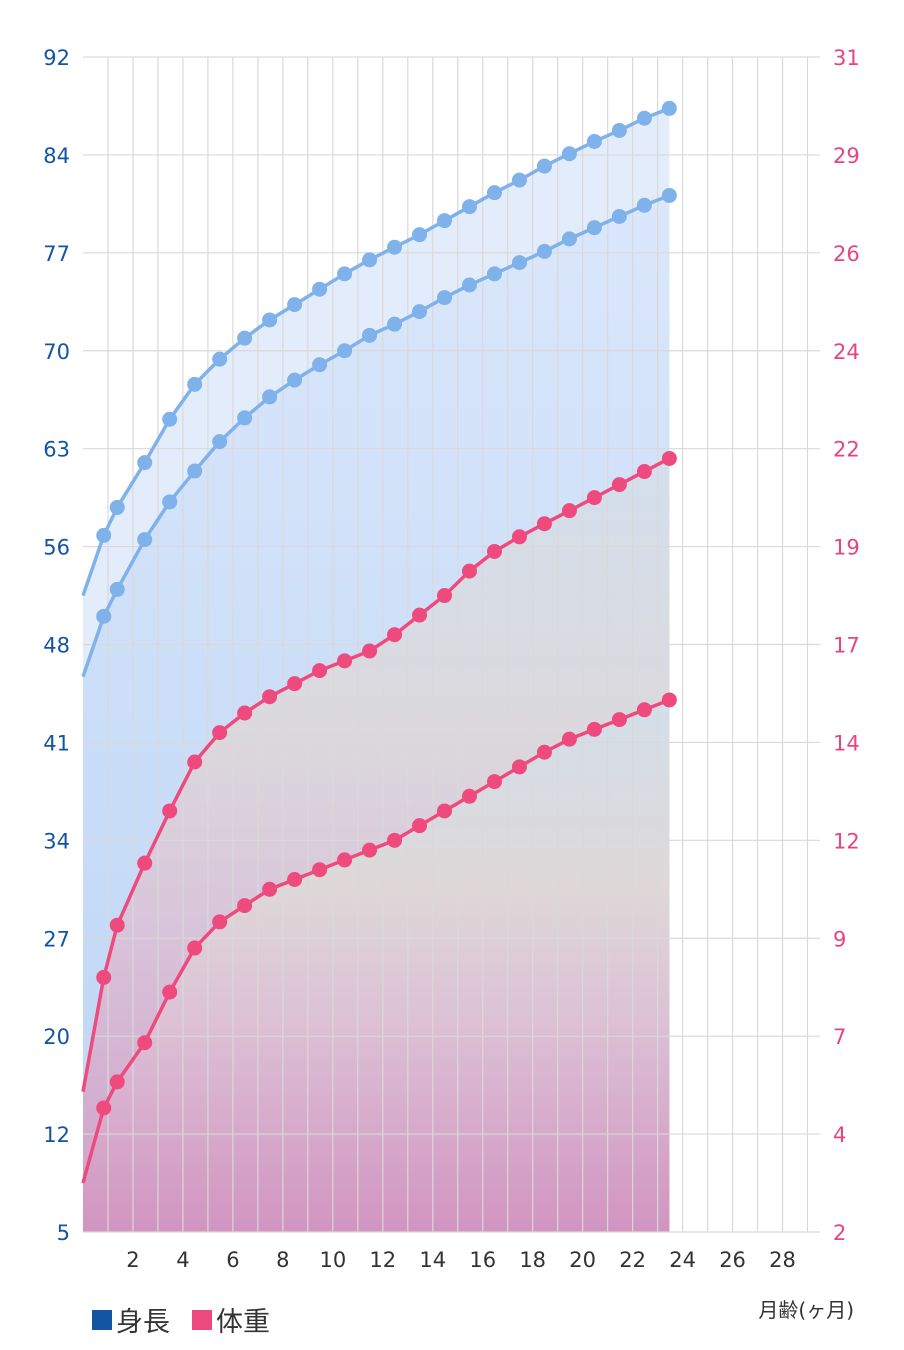 This screenshot has height=1350, width=904. What do you see at coordinates (56, 1037) in the screenshot?
I see `y-left-tick-label: 20` at bounding box center [56, 1037].